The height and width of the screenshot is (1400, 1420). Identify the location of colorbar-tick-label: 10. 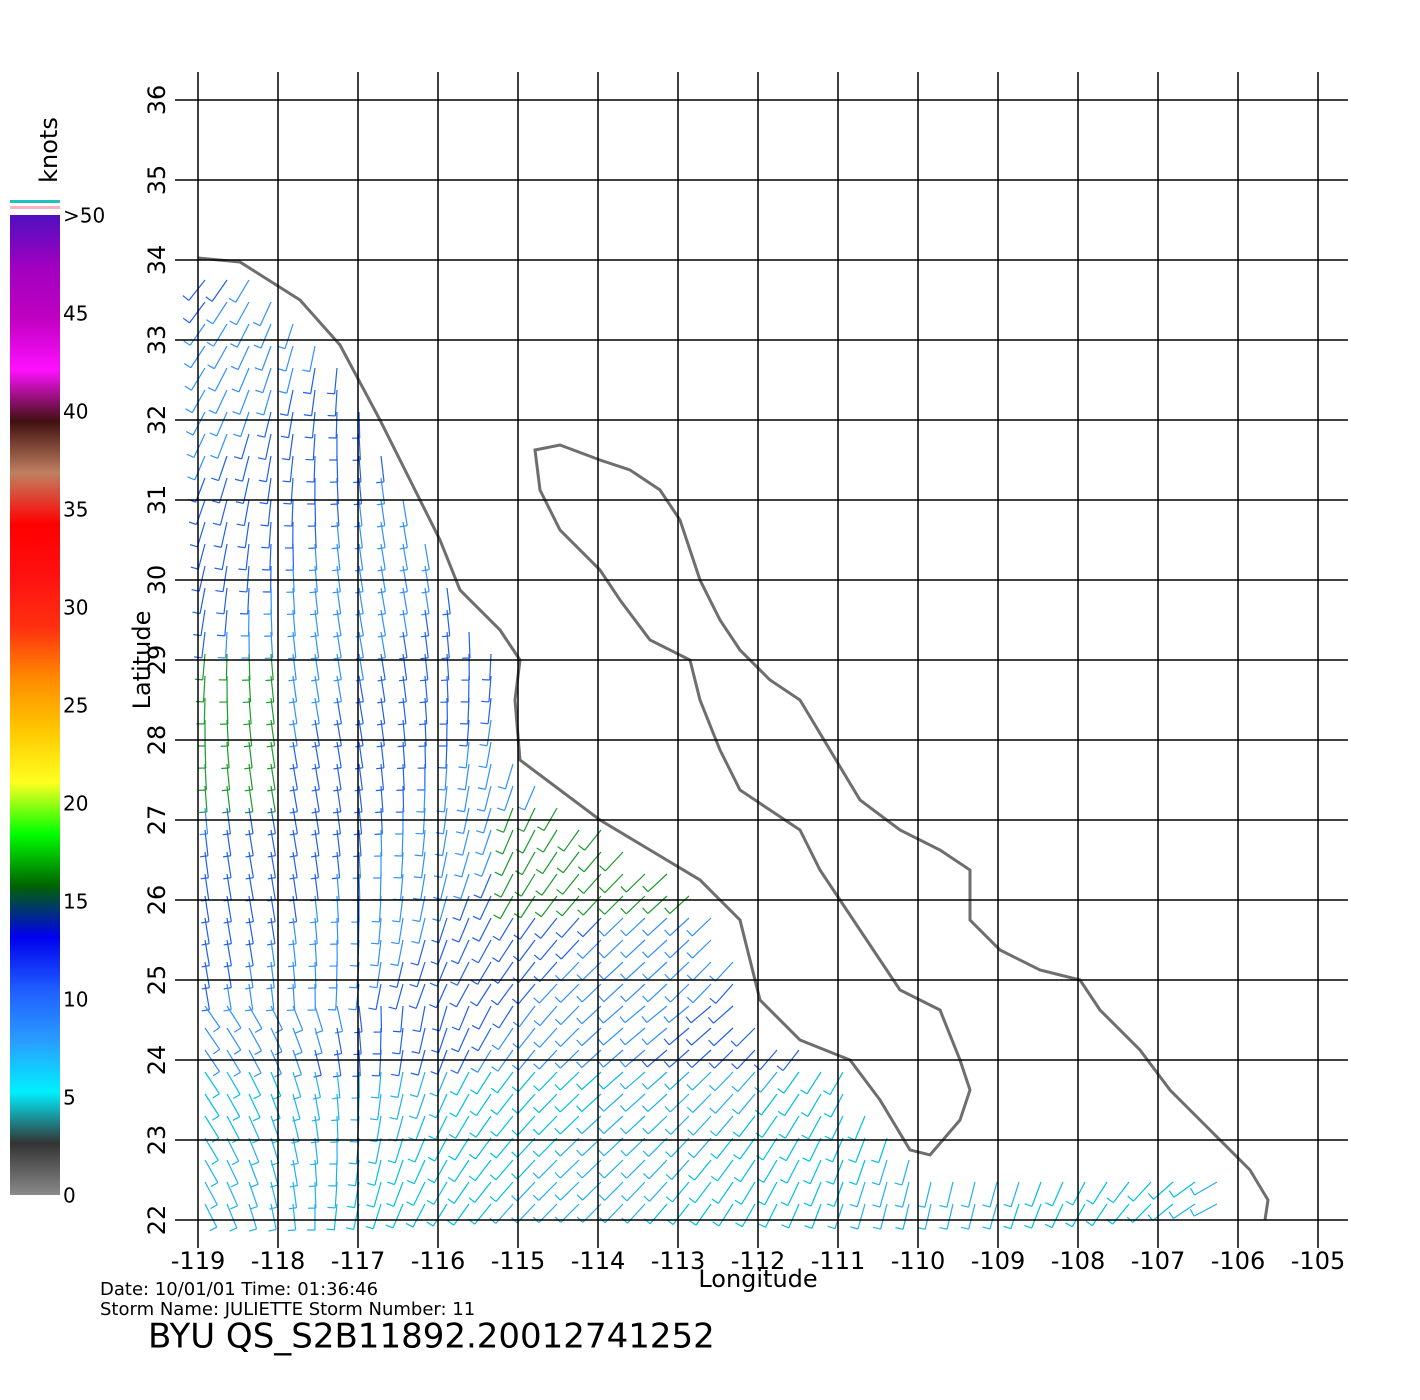
(75, 1000).